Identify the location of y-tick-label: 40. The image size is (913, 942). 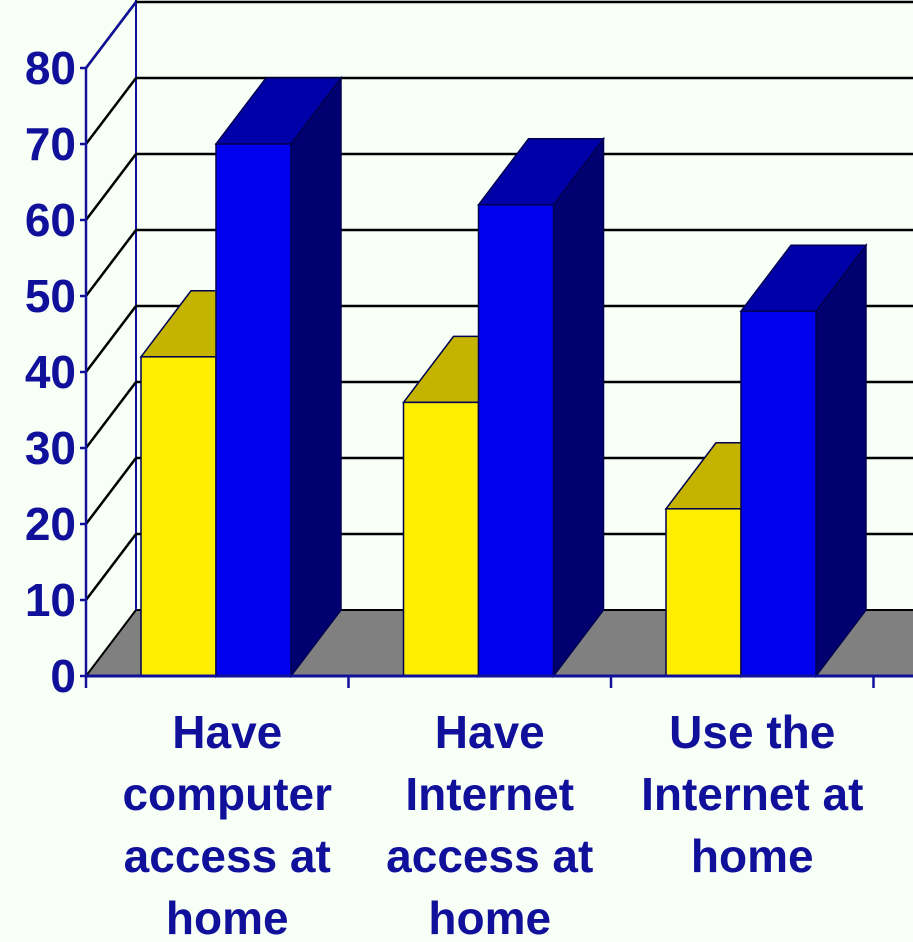
(50, 372).